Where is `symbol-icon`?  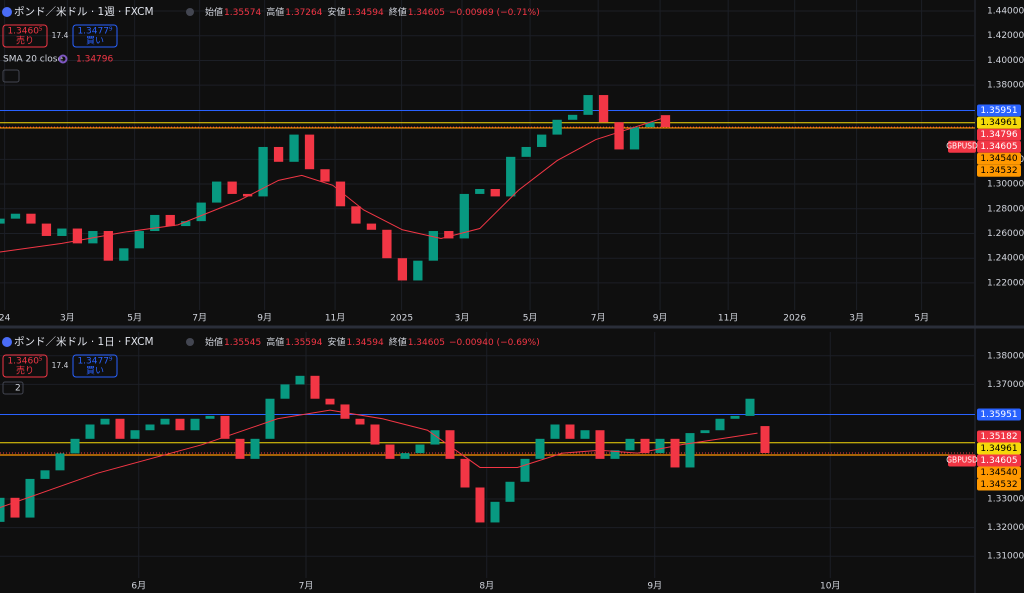
symbol-icon is located at coordinates (7, 12).